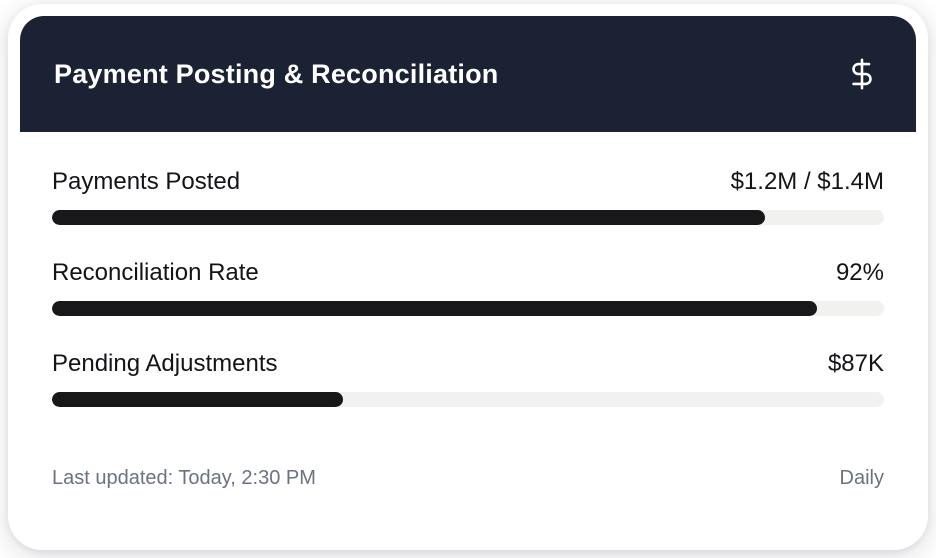 The image size is (936, 558). Describe the element at coordinates (155, 272) in the screenshot. I see `metric-label: Reconciliation Rate` at that location.